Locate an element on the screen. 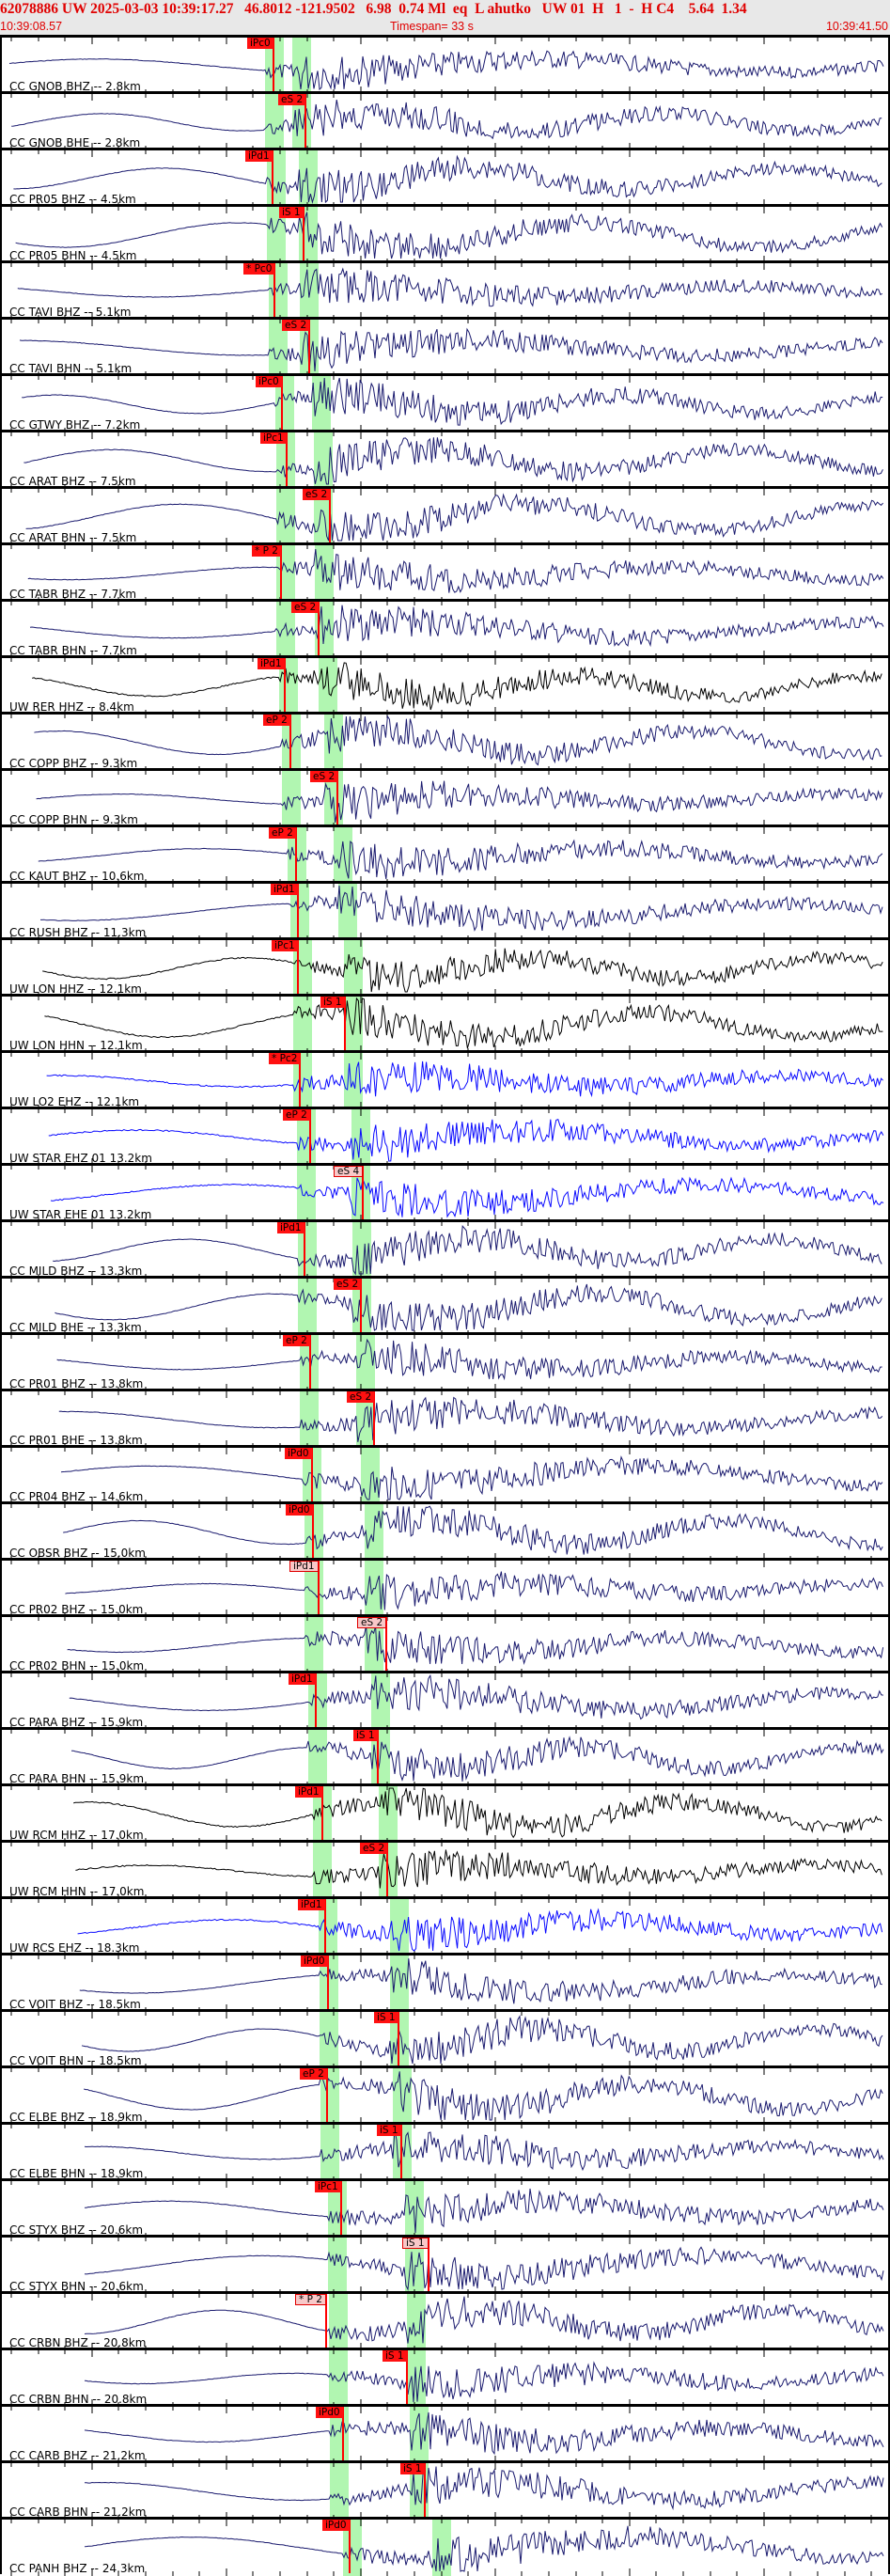 The height and width of the screenshot is (2576, 890). trace-panel: iPd1 UW RCM HHZ -- 17.0km is located at coordinates (445, 1813).